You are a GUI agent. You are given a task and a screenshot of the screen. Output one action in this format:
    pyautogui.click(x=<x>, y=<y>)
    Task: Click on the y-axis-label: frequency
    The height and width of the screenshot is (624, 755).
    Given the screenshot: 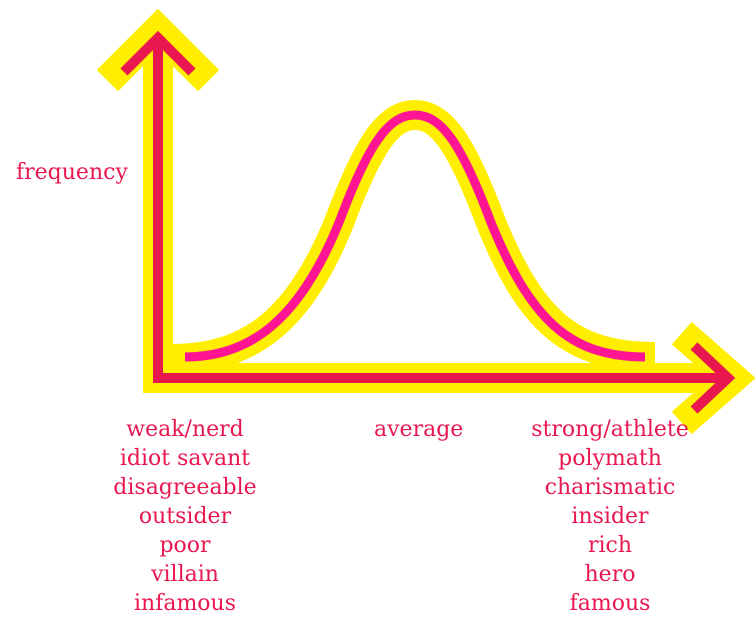 What is the action you would take?
    pyautogui.click(x=72, y=172)
    